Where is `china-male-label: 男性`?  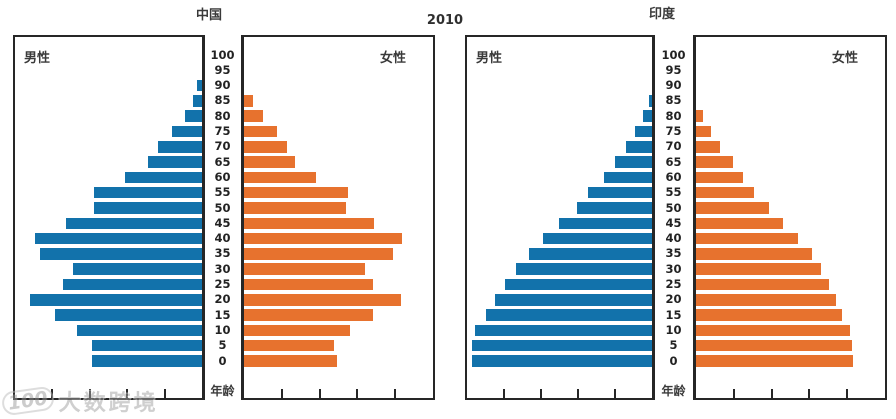 china-male-label: 男性 is located at coordinates (37, 58).